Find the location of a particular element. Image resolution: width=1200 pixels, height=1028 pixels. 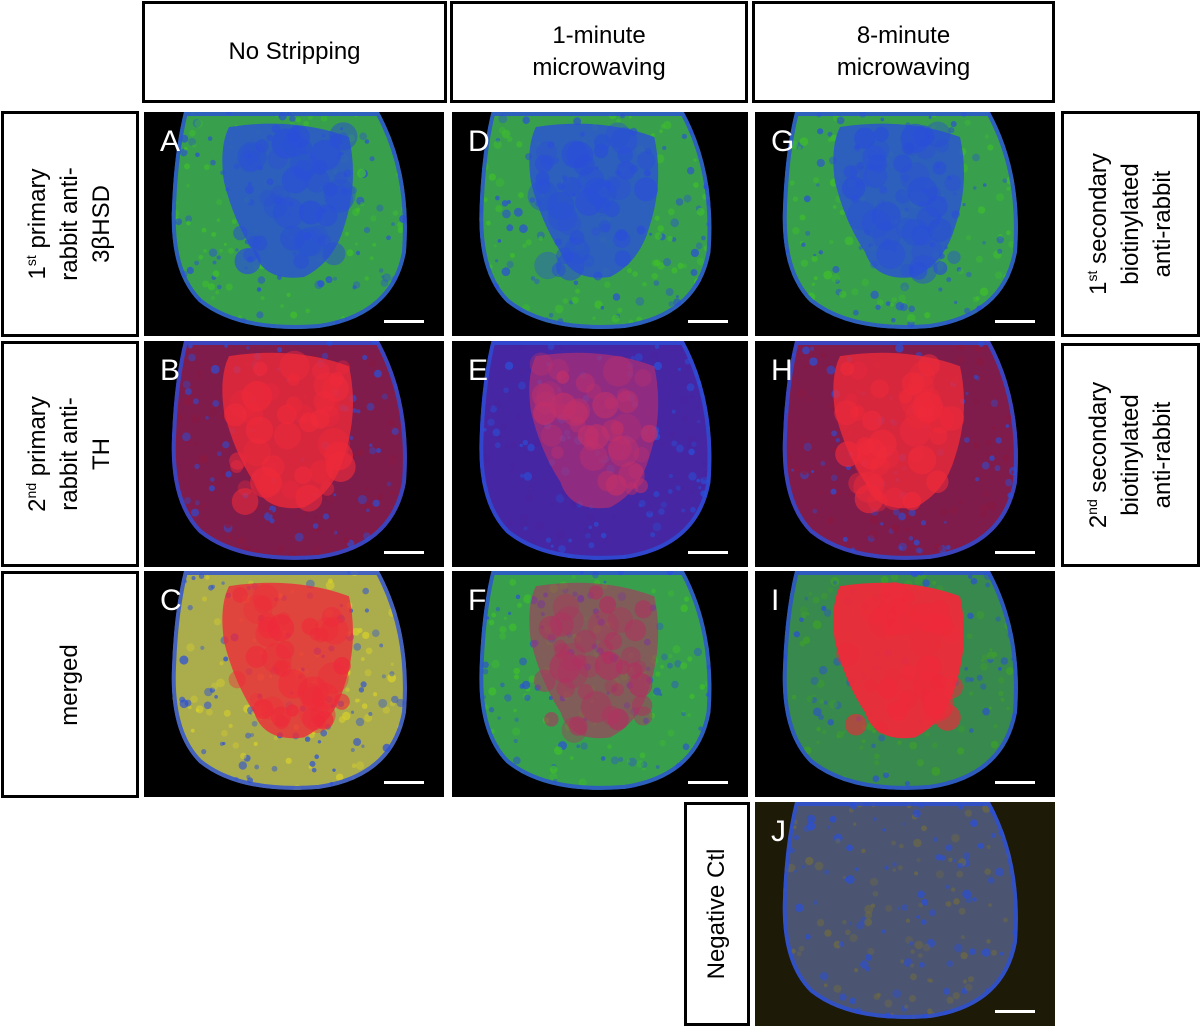

header-line: 1-minute is located at coordinates (599, 35).